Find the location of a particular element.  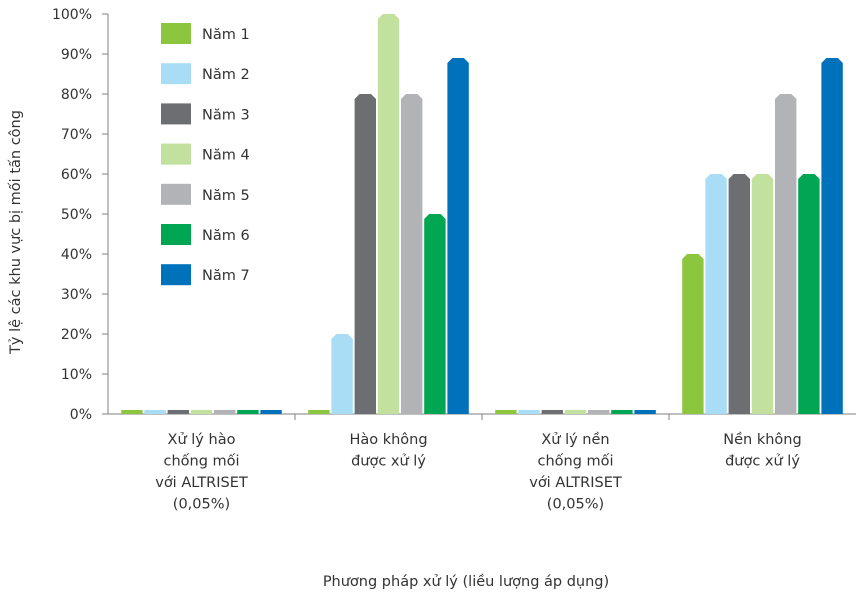

x-category-label: Hào không is located at coordinates (388, 440).